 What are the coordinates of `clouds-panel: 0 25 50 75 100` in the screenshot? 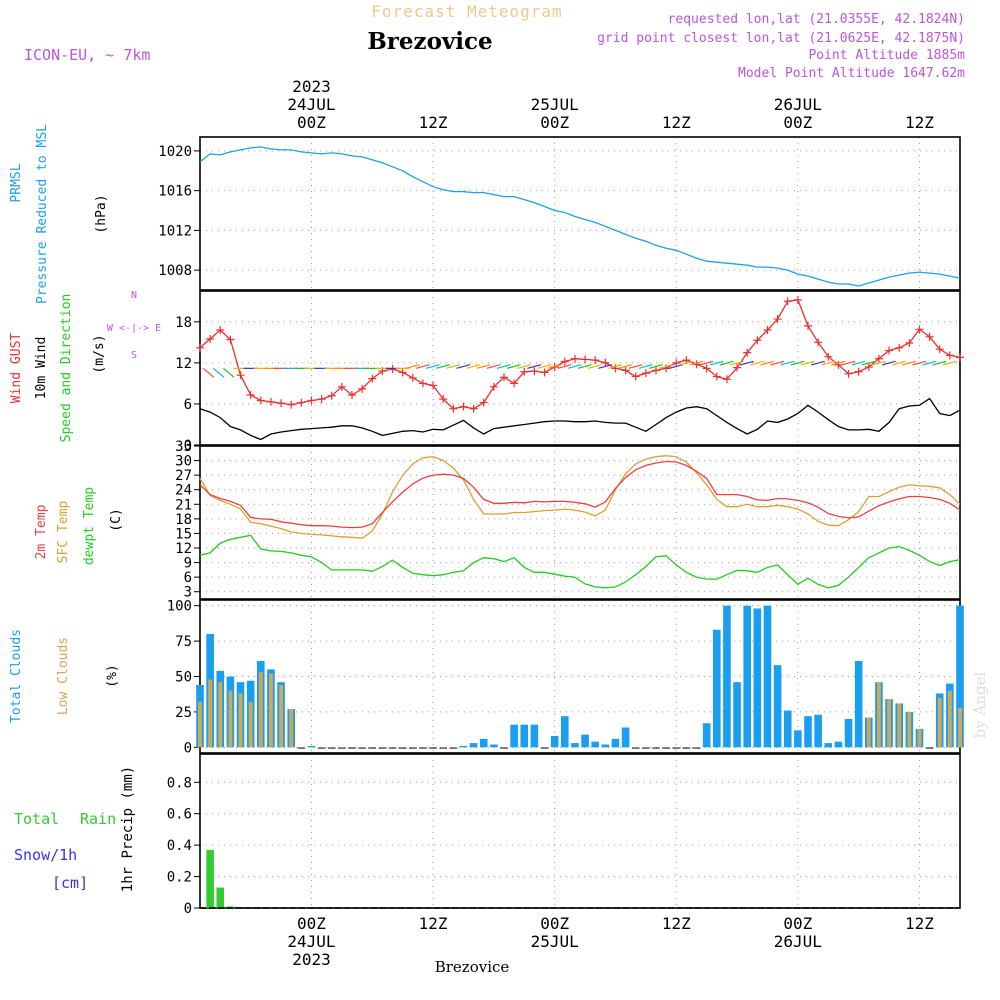 It's located at (565, 677).